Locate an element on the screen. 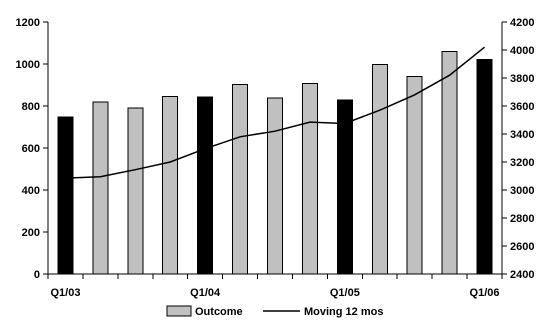 The width and height of the screenshot is (550, 327). left-y-tick-label: 0 is located at coordinates (37, 275).